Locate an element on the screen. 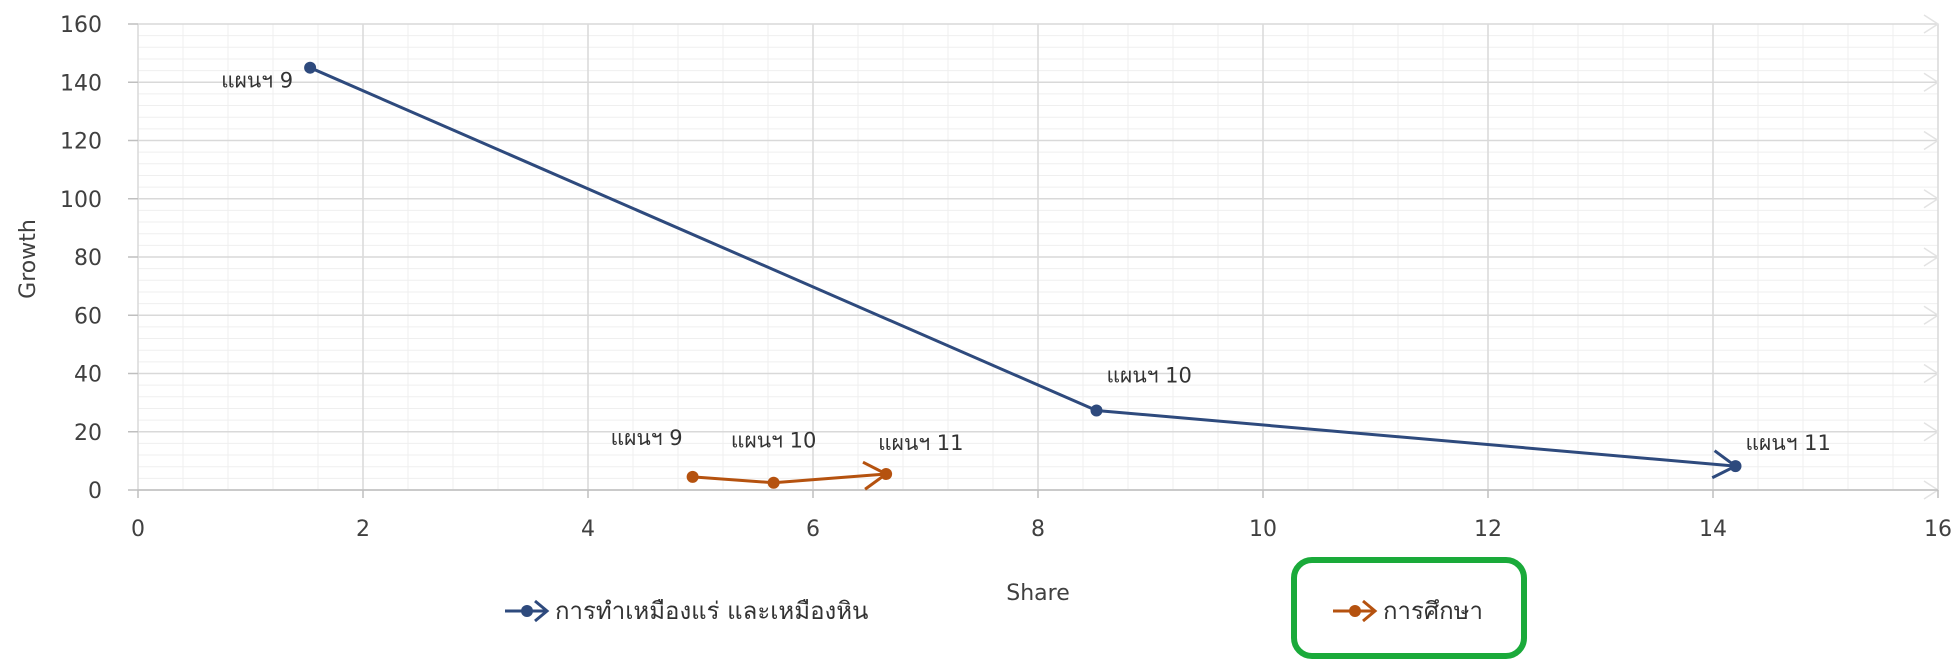  y-tick-label: 160 is located at coordinates (81, 25).